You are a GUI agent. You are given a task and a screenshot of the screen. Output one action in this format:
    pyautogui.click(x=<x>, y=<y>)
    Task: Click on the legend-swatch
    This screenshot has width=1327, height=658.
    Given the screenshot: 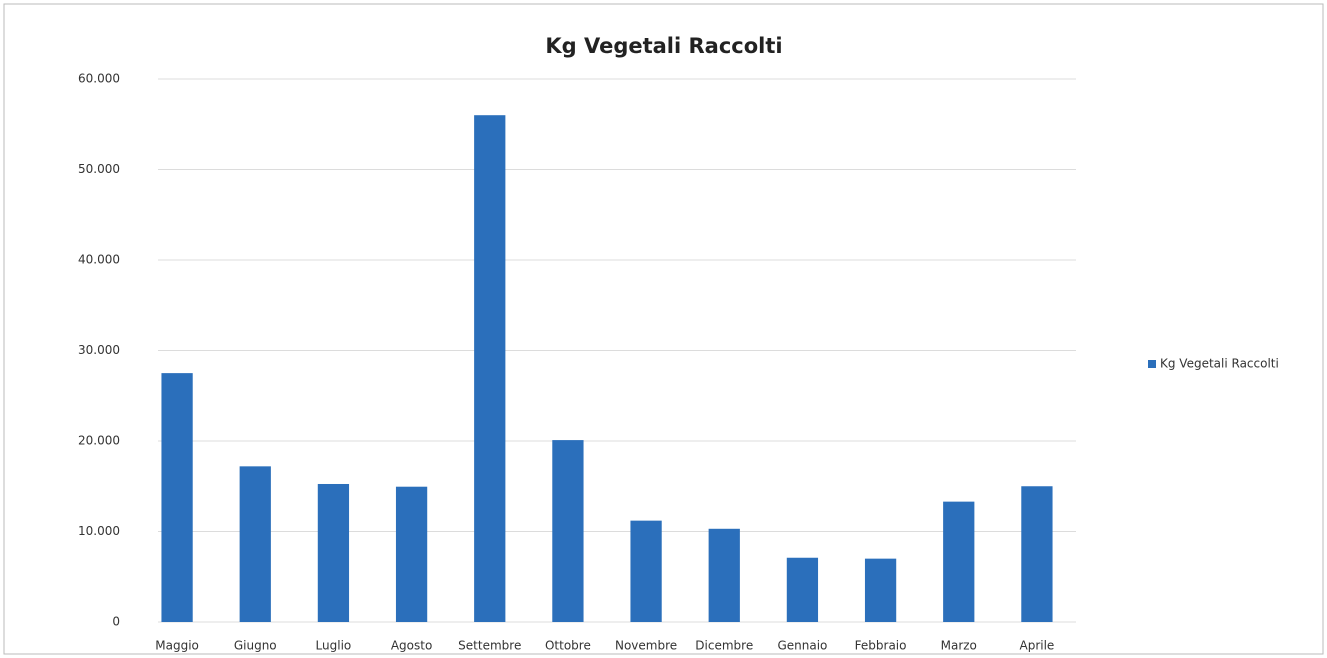 What is the action you would take?
    pyautogui.click(x=1152, y=364)
    